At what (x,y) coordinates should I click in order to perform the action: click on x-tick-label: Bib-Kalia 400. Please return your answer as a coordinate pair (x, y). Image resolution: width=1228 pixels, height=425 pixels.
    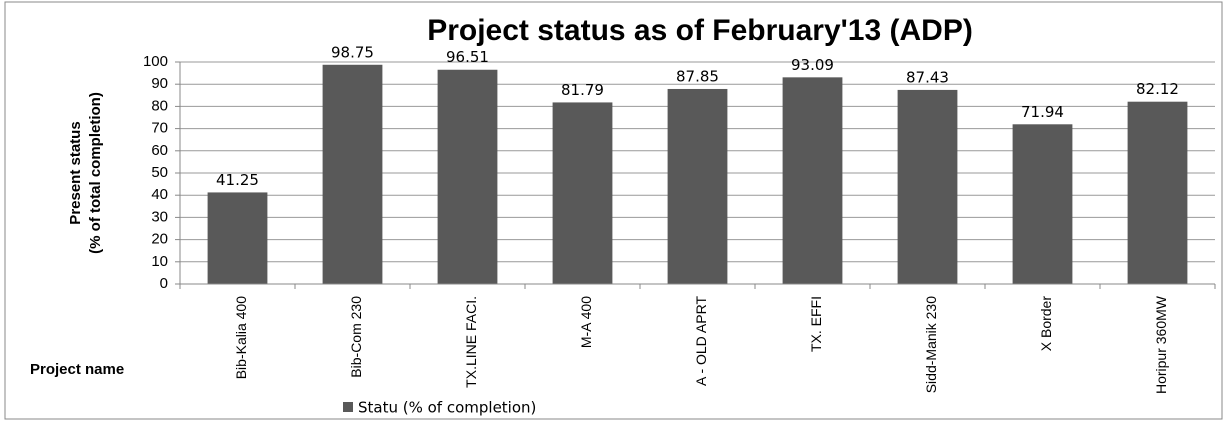
    Looking at the image, I should click on (241, 337).